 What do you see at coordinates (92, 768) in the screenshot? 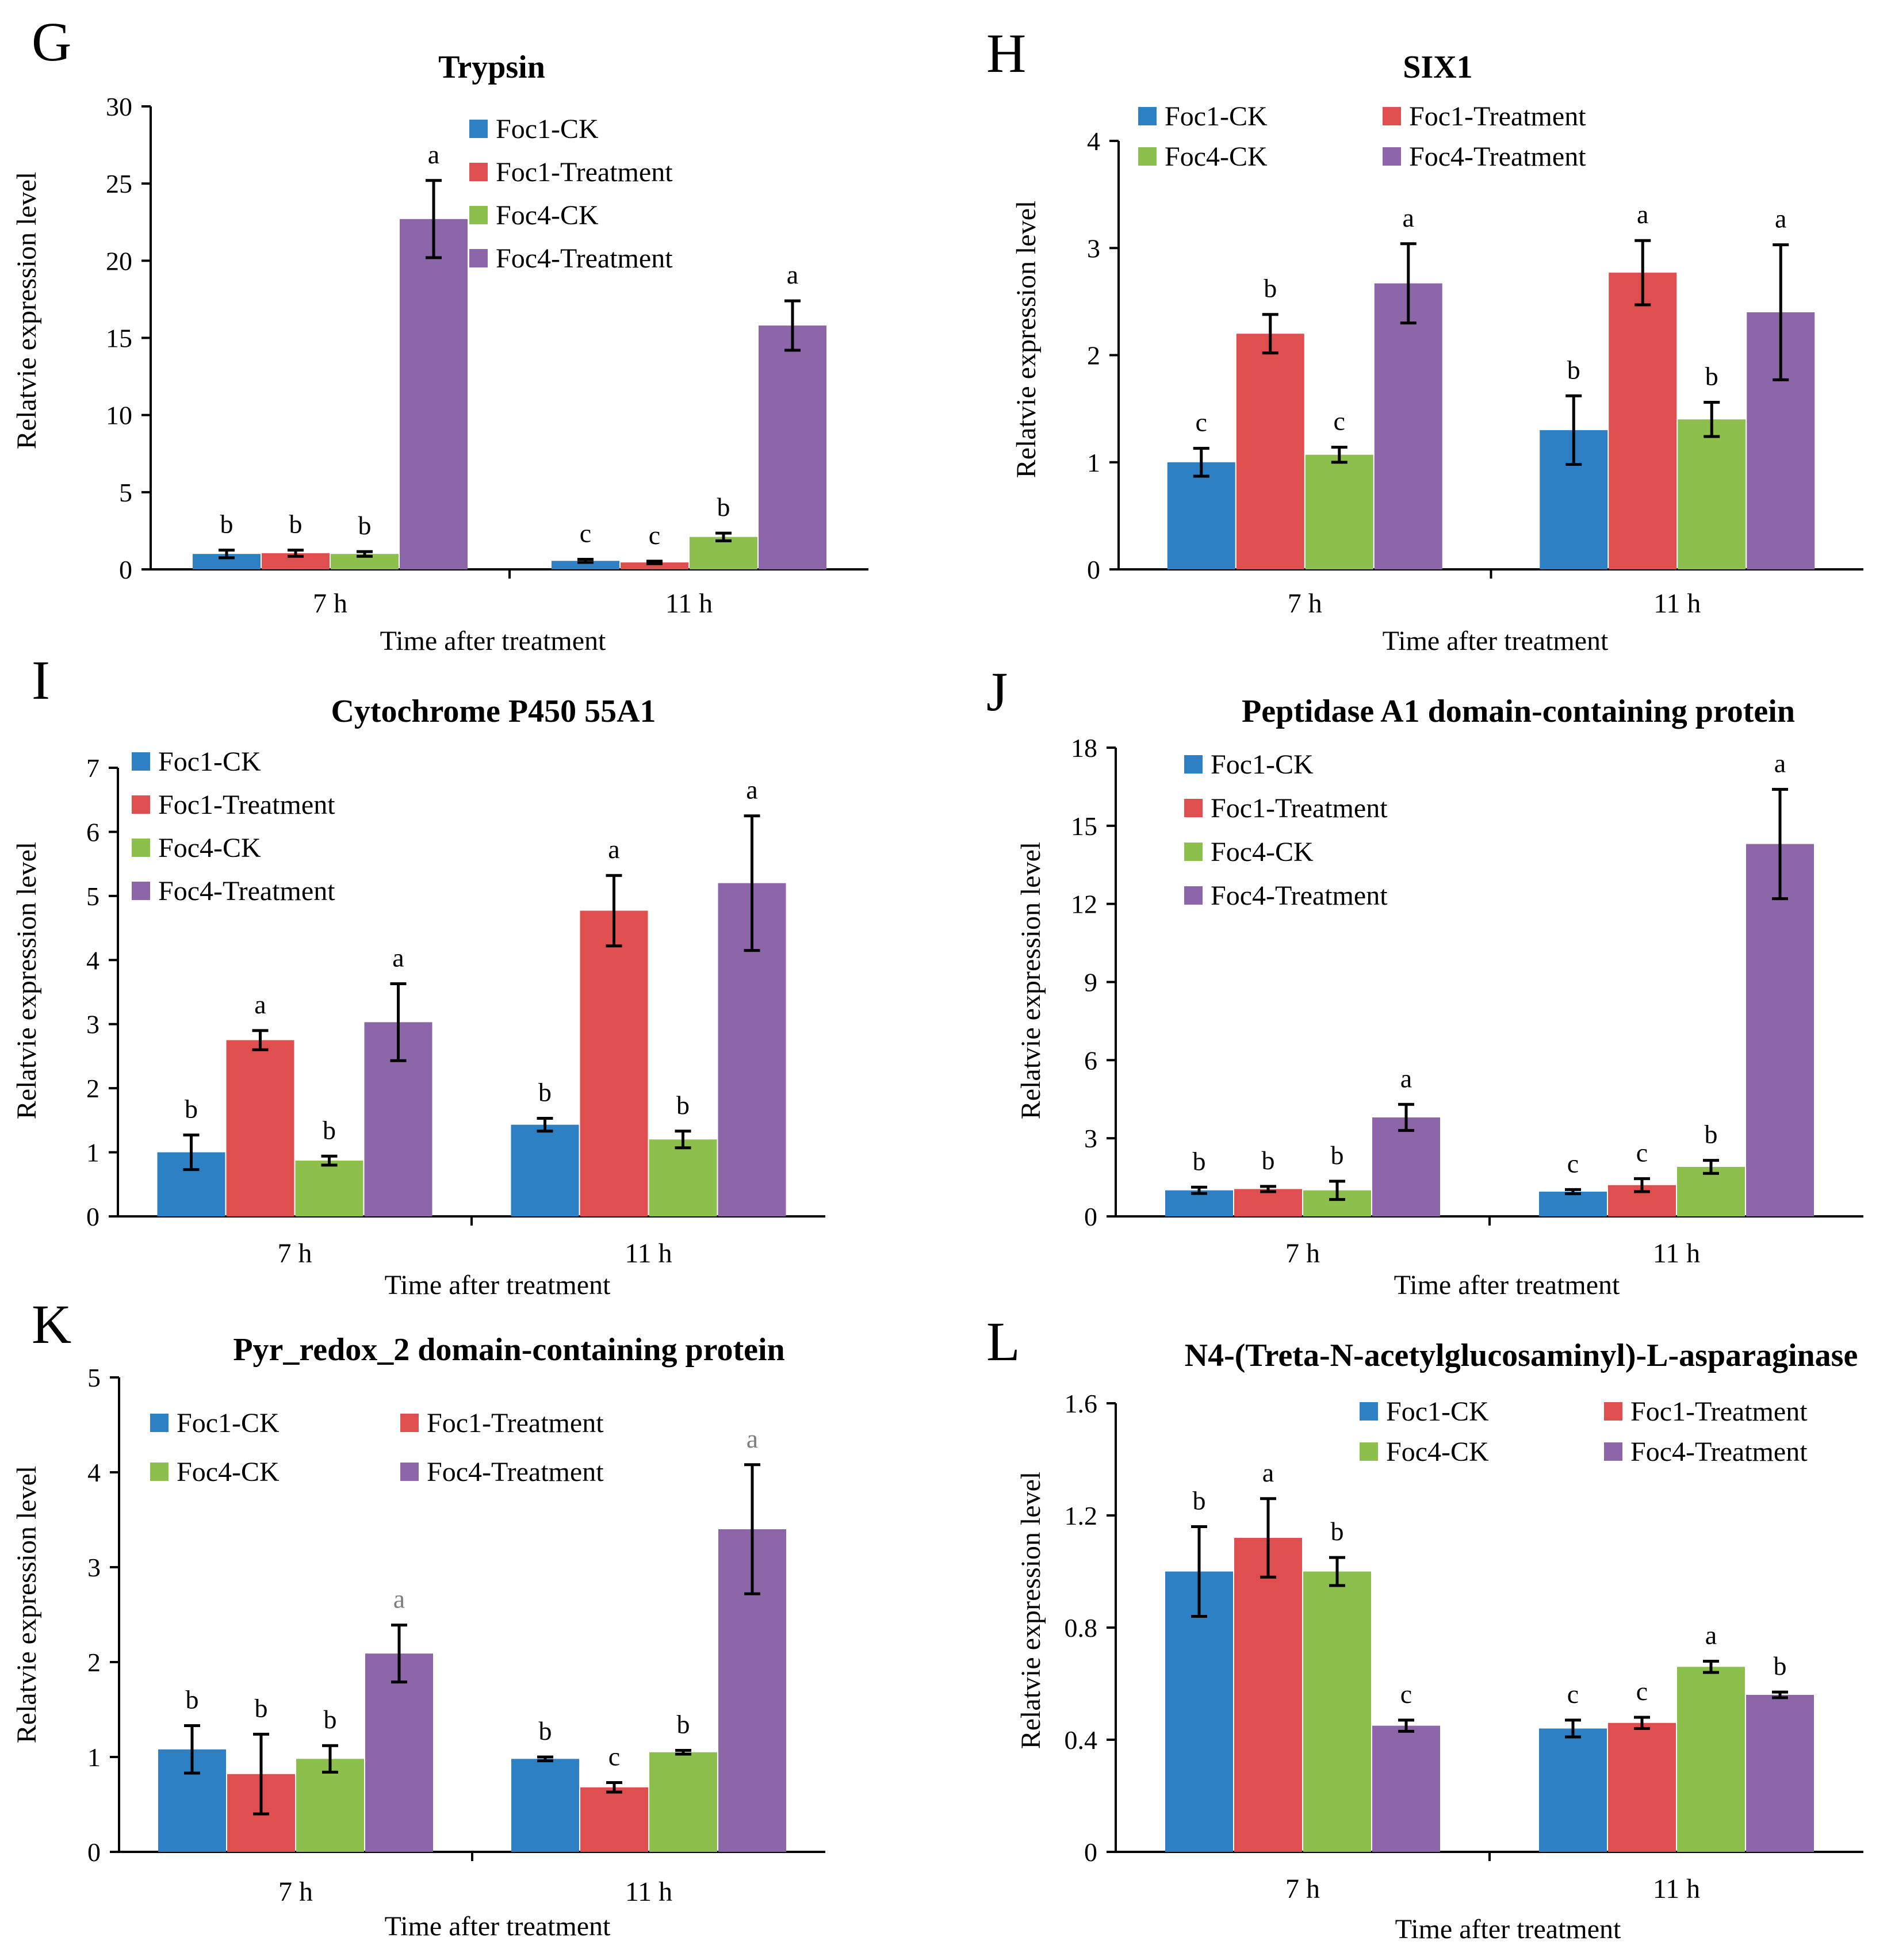
I see `y-tick-label: 7` at bounding box center [92, 768].